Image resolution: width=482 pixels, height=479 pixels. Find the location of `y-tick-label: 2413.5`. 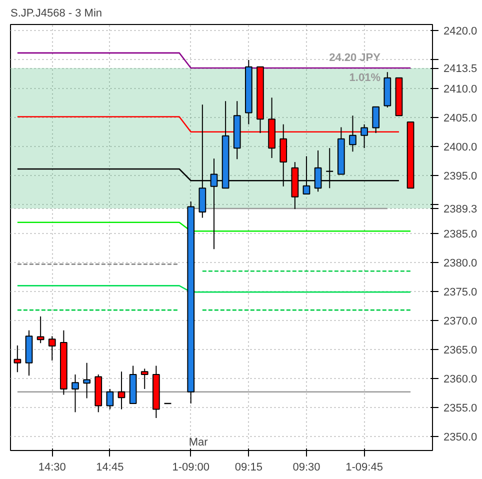

y-tick-label: 2413.5 is located at coordinates (461, 69).